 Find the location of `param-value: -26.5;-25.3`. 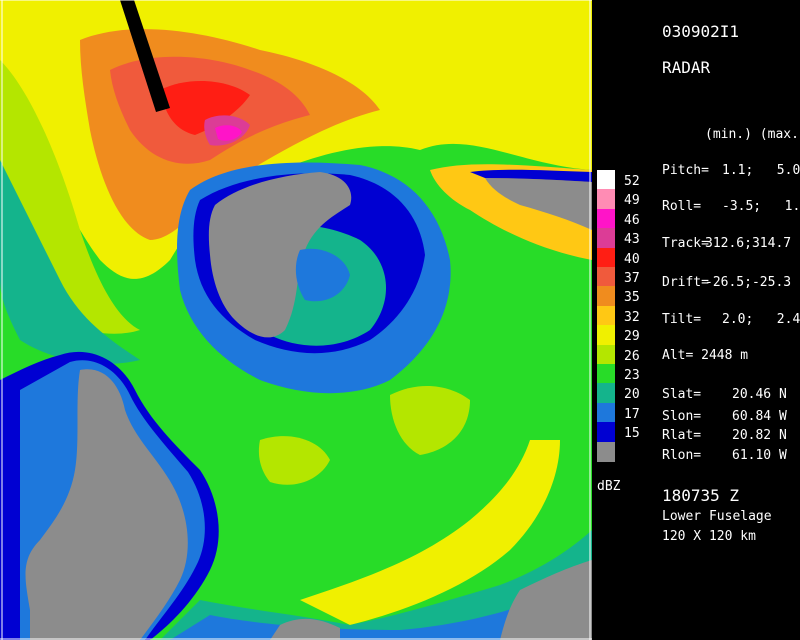

param-value: -26.5;-25.3 is located at coordinates (748, 282).